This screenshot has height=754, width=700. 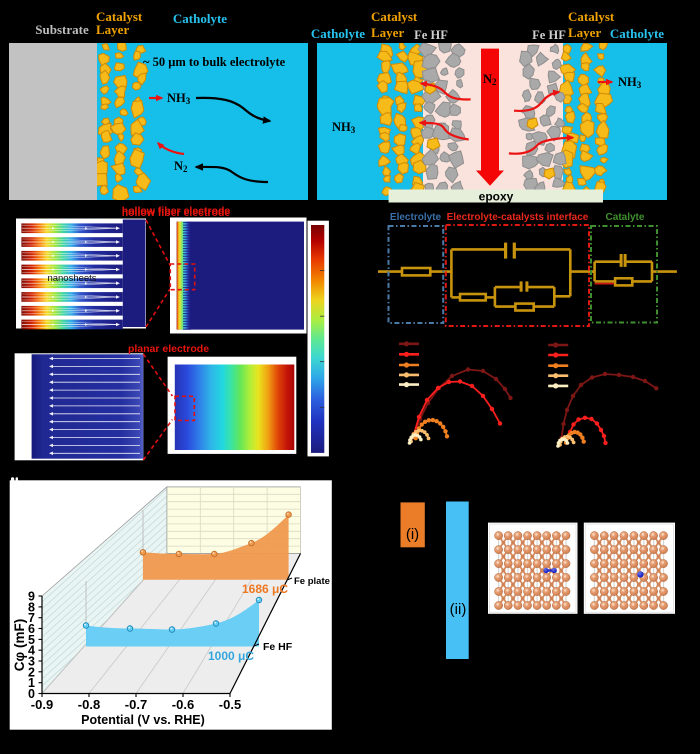 I want to click on svg-text: -0.9, so click(x=42, y=704).